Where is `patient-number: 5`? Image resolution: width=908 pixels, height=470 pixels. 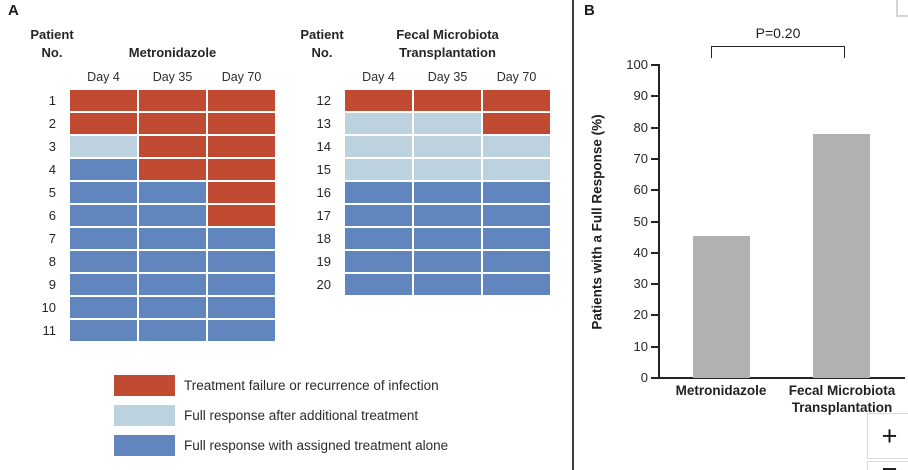
patient-number: 5 is located at coordinates (52, 192).